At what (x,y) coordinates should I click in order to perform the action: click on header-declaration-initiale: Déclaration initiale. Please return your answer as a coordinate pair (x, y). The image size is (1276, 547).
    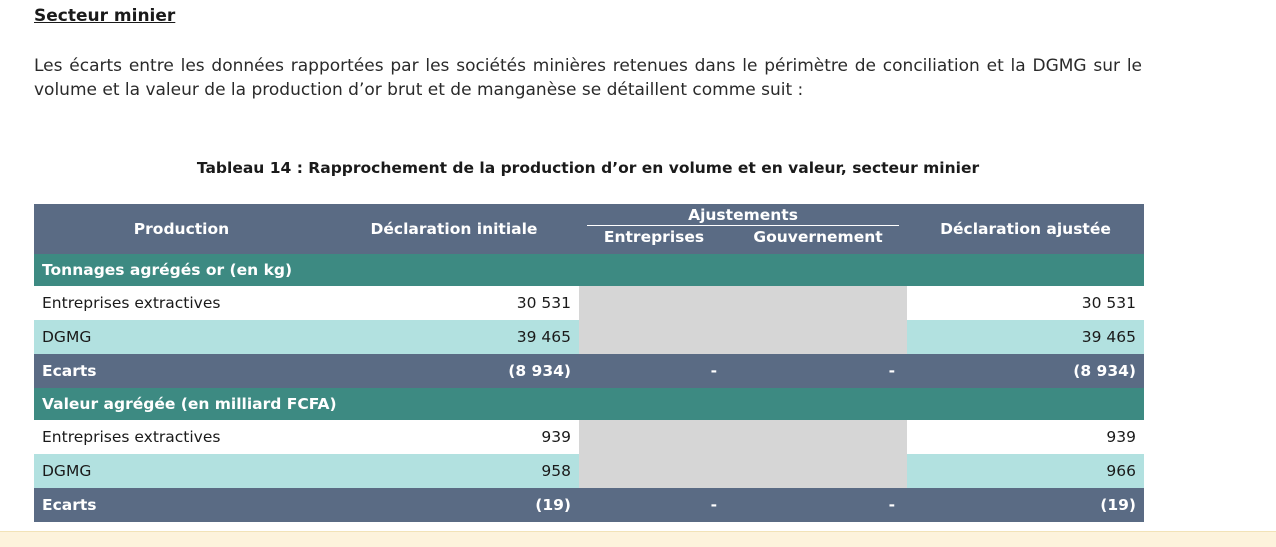
    Looking at the image, I should click on (454, 229).